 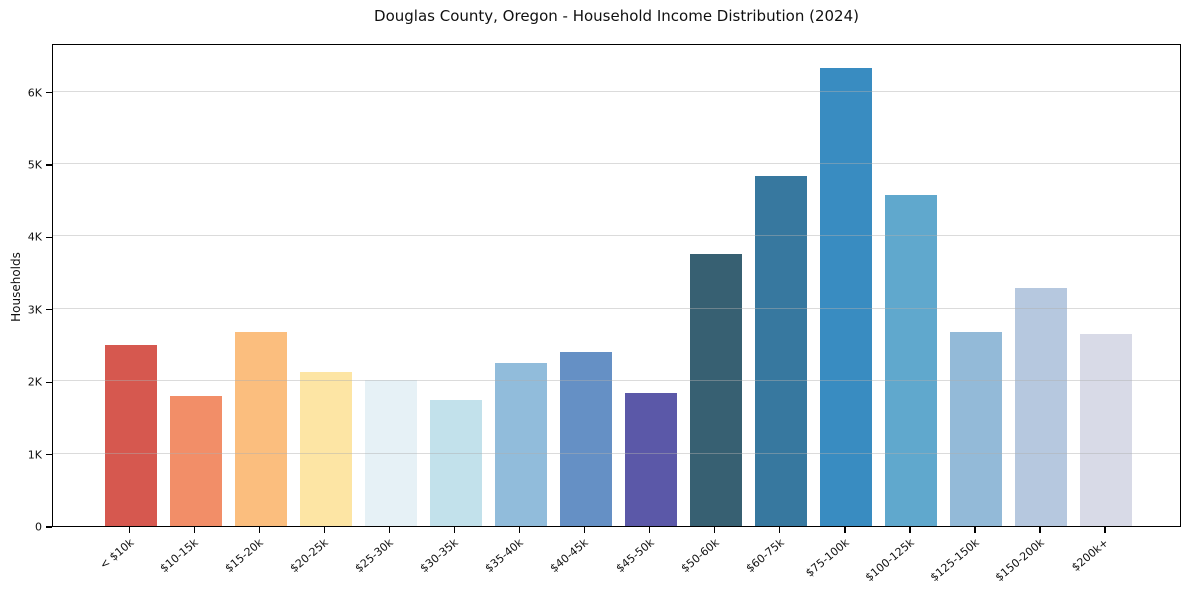 I want to click on x-tick-label-$25-30k: $25-30k, so click(x=375, y=556).